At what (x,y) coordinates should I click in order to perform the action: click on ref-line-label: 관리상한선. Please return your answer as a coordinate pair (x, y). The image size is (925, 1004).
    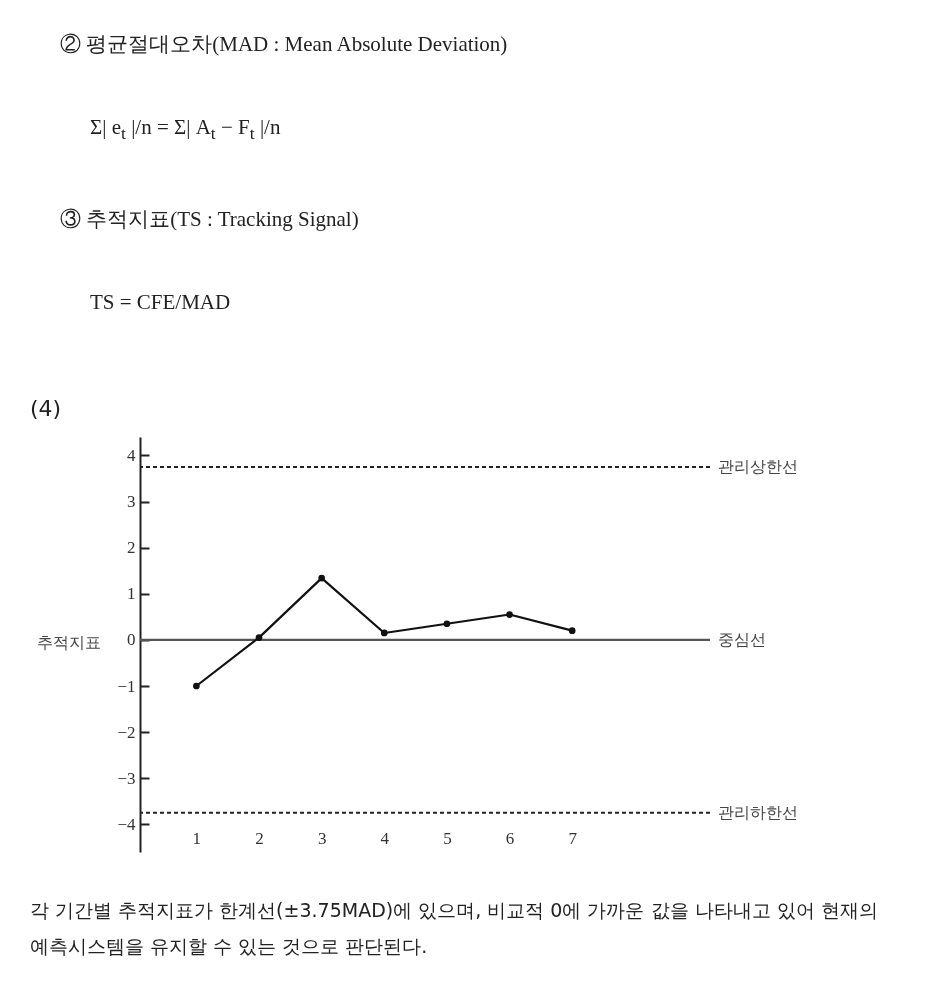
    Looking at the image, I should click on (758, 466).